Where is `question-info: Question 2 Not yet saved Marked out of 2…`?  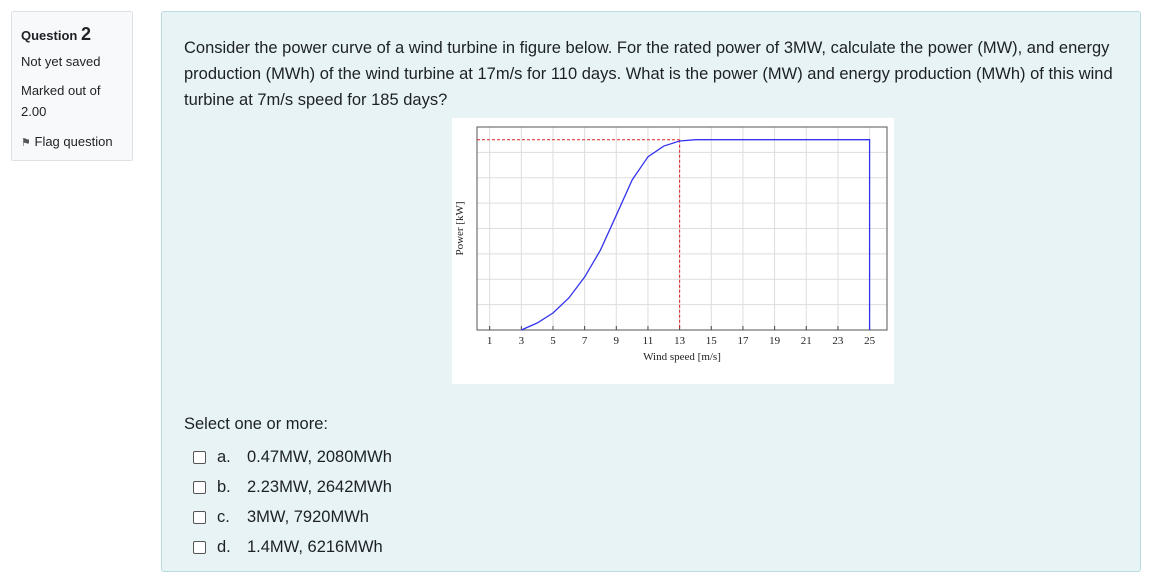
question-info: Question 2 Not yet saved Marked out of 2… is located at coordinates (72, 86).